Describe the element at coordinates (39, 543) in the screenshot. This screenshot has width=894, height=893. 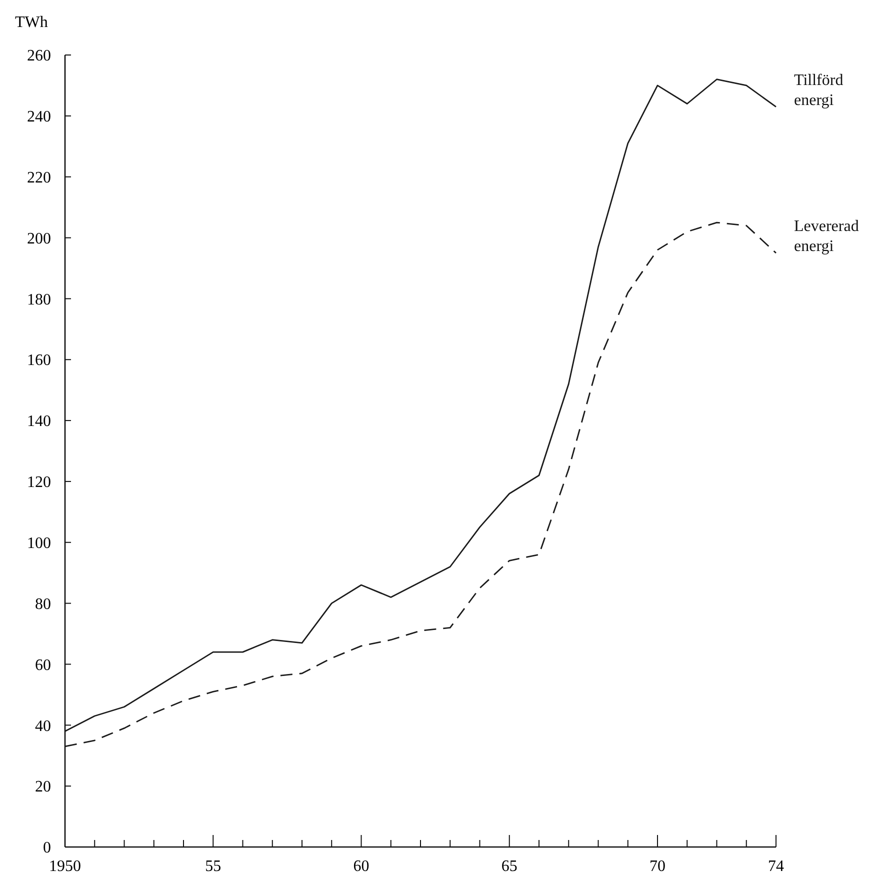
I see `y-tick-label: 100` at that location.